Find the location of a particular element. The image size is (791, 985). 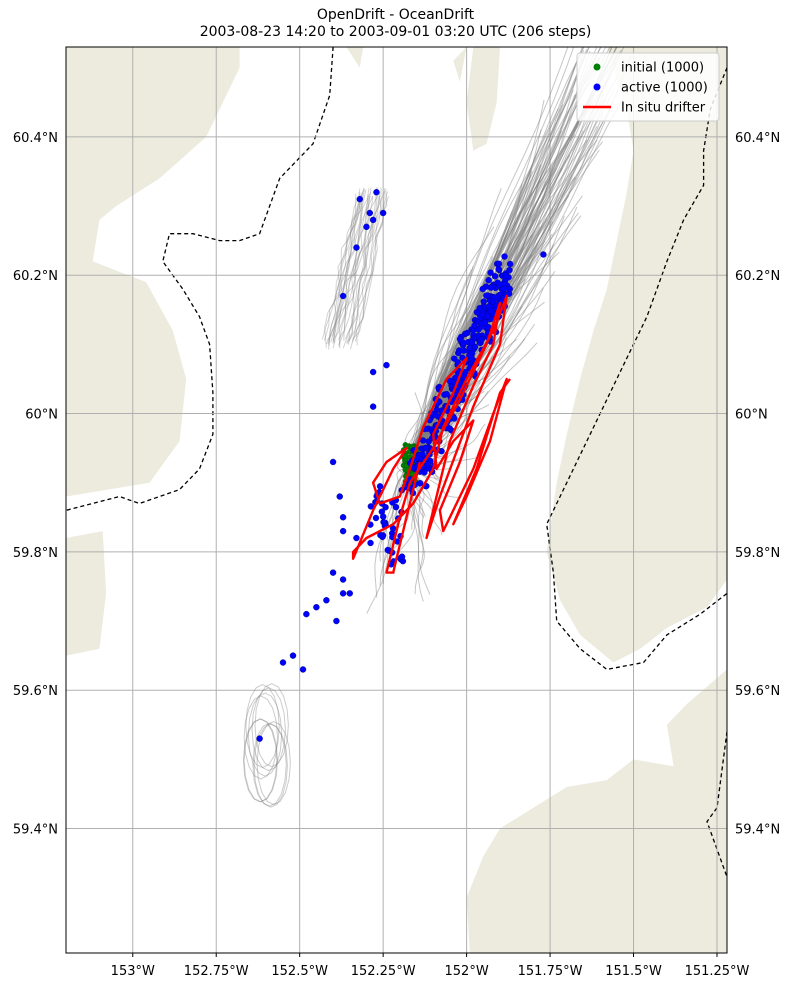

x-tick-label-1: 152.75°W is located at coordinates (216, 971).